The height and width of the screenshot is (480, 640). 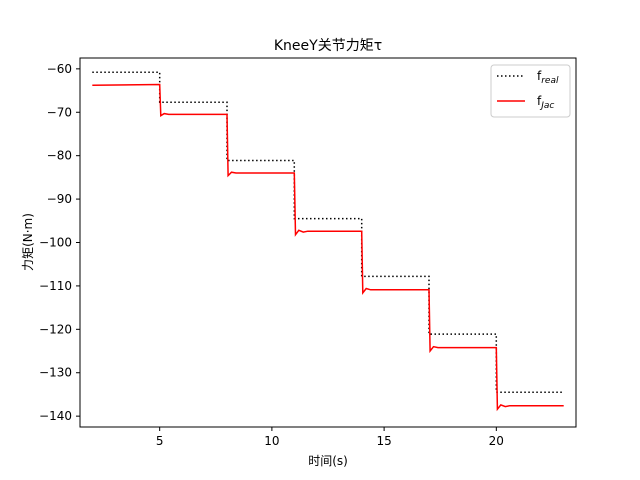 I want to click on y-tick-label: −120, so click(x=55, y=329).